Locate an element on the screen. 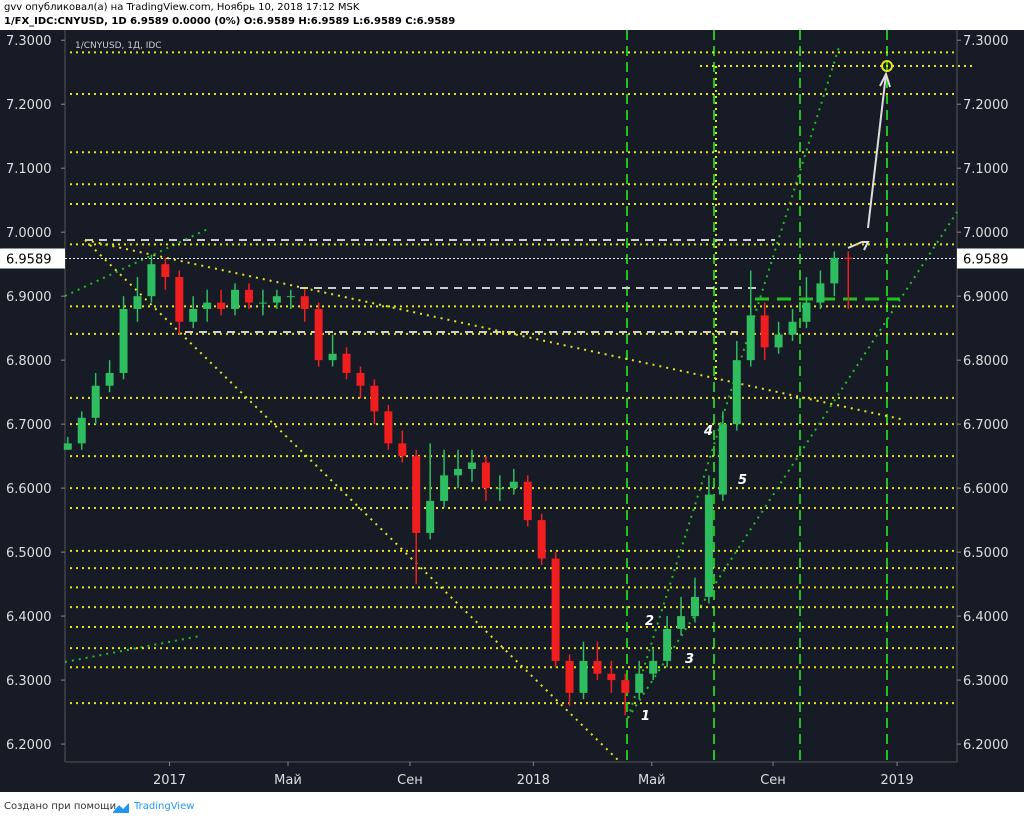  logo is located at coordinates (121, 808).